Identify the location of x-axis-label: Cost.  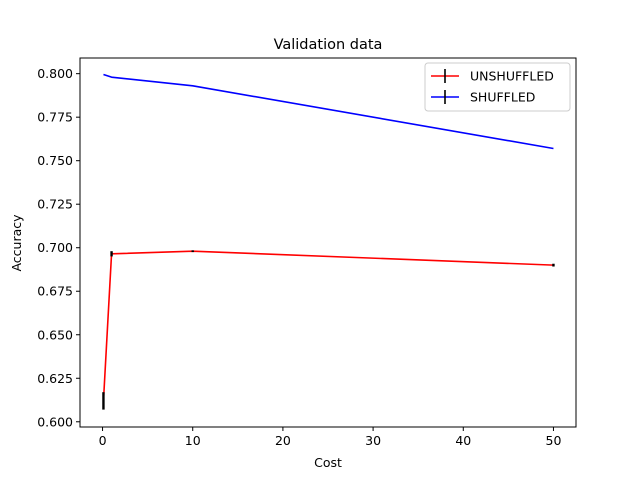
(328, 462).